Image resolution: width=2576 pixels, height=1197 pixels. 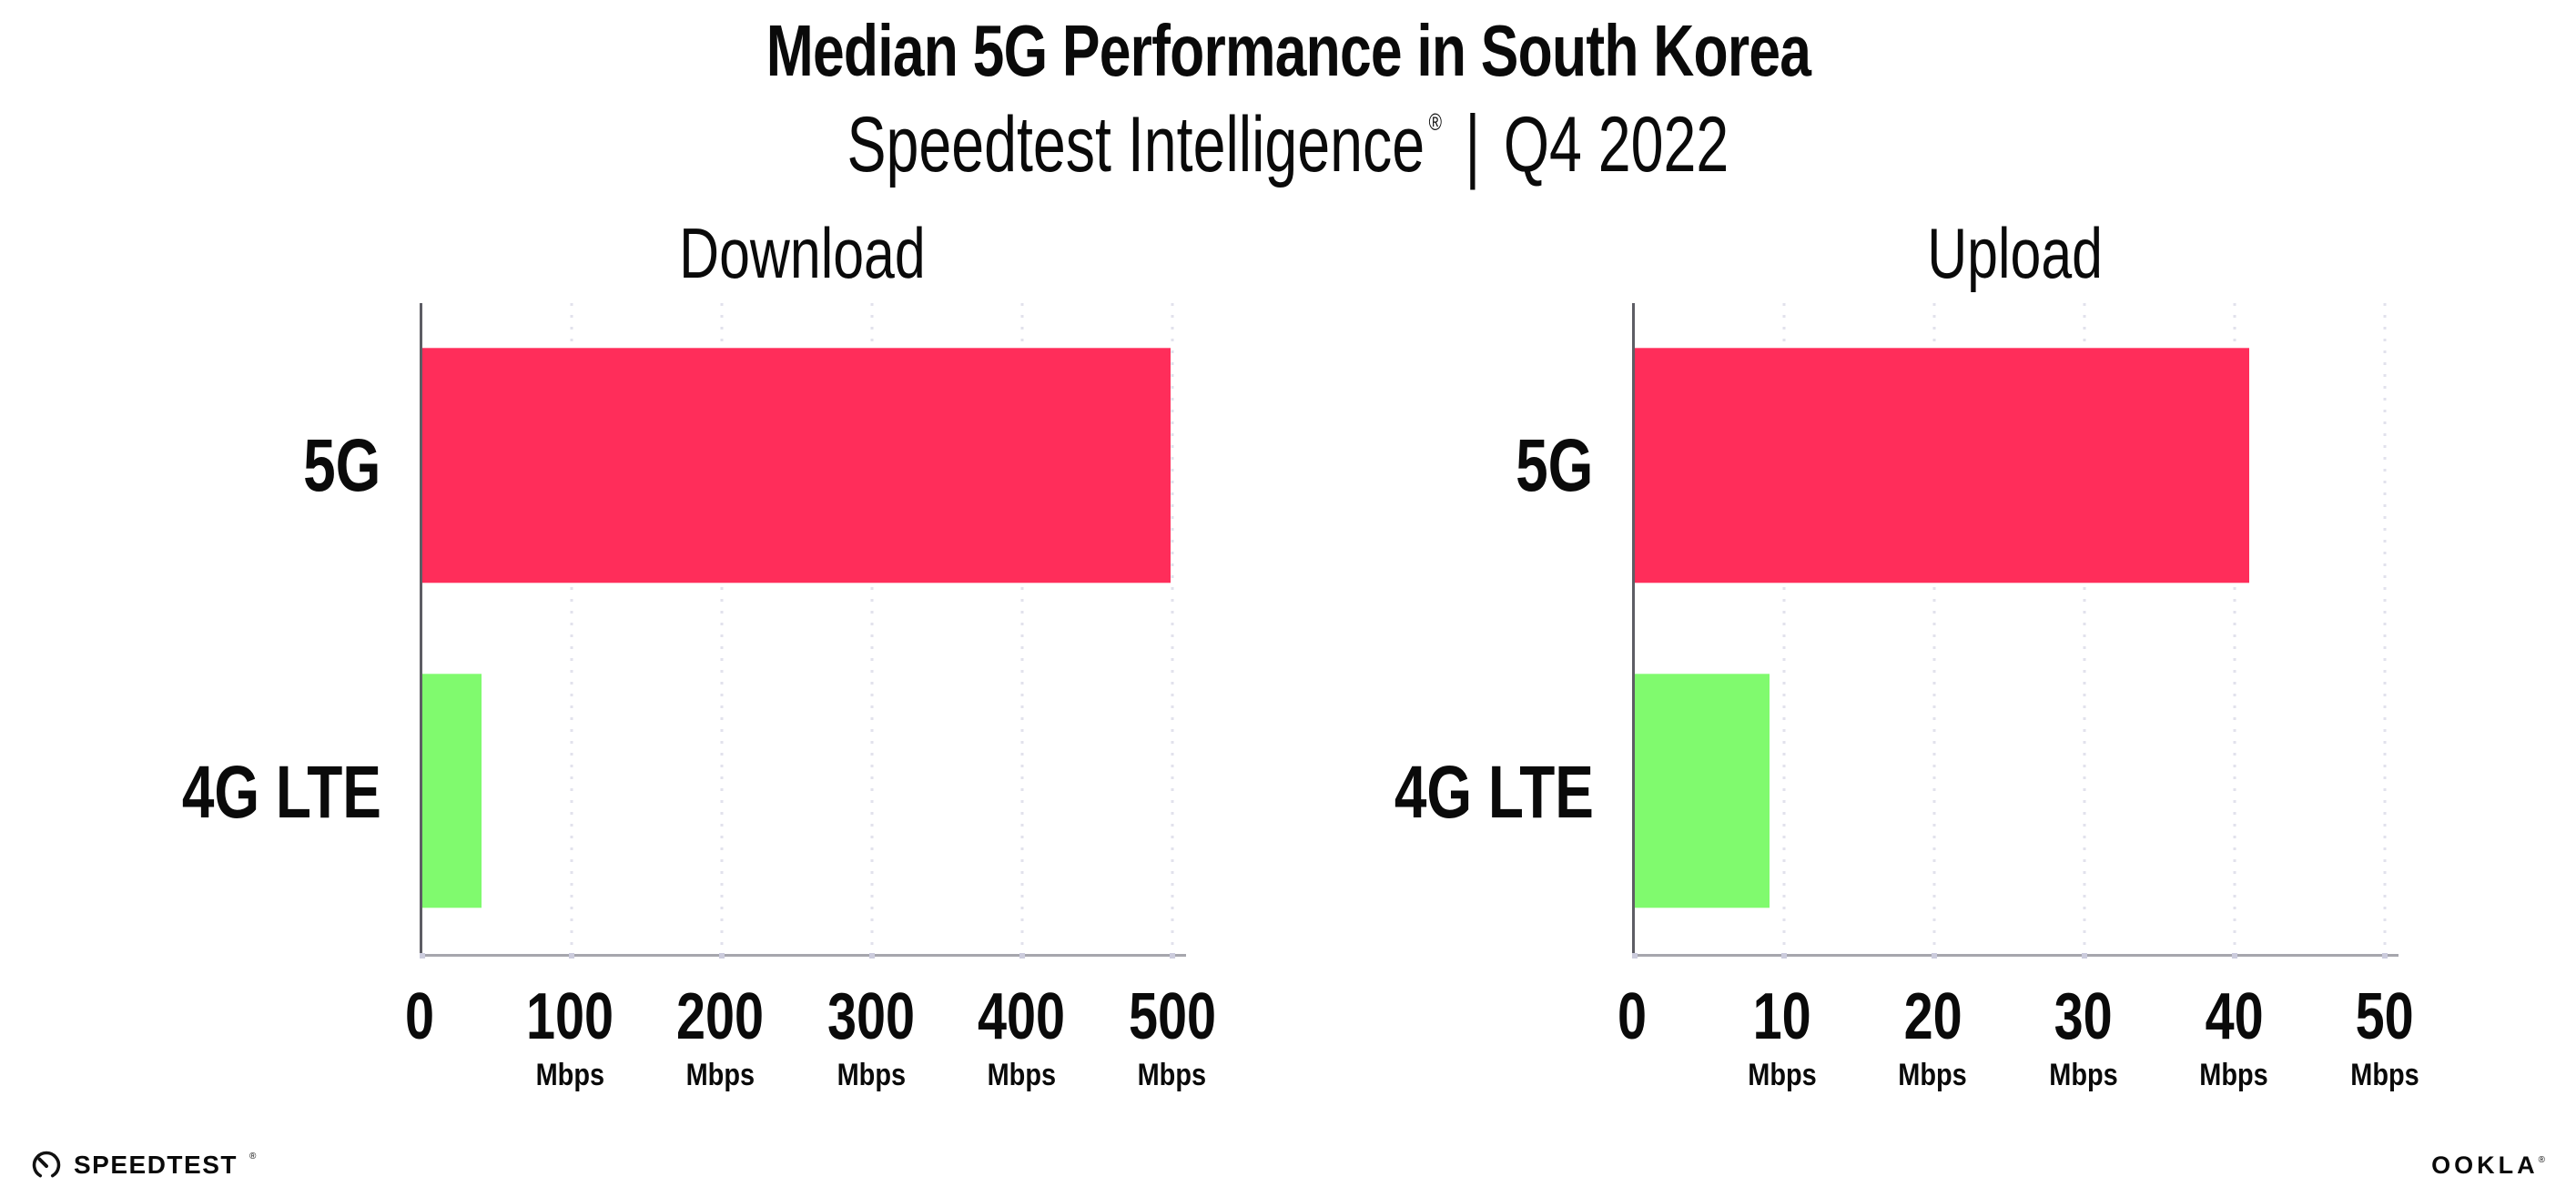 I want to click on ookla-logo: OOKLA ®, so click(x=2488, y=1165).